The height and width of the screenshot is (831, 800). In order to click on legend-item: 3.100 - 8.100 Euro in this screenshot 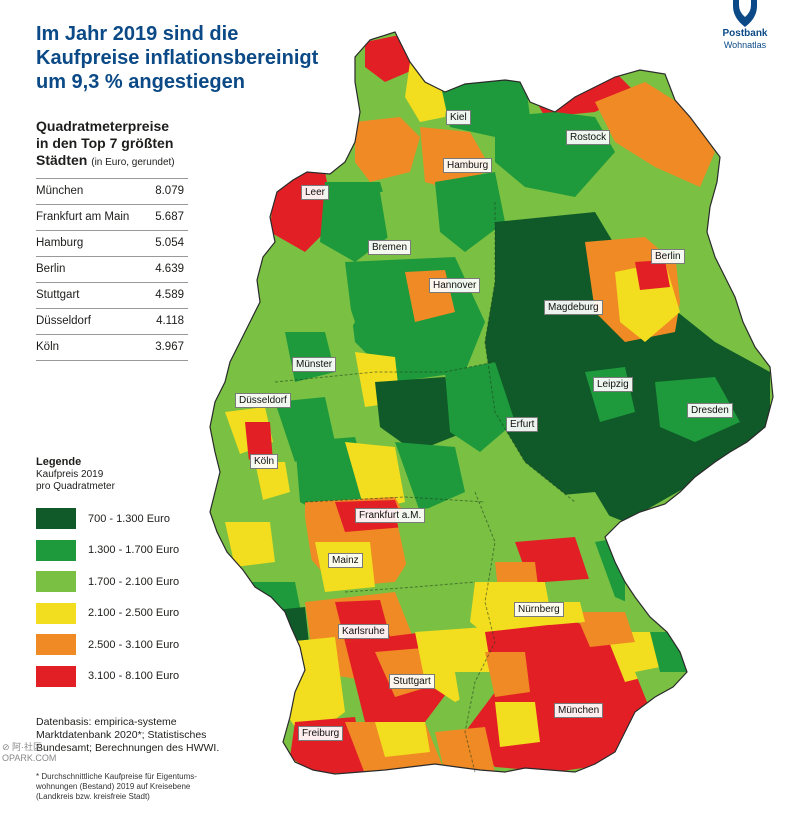, I will do `click(116, 677)`.